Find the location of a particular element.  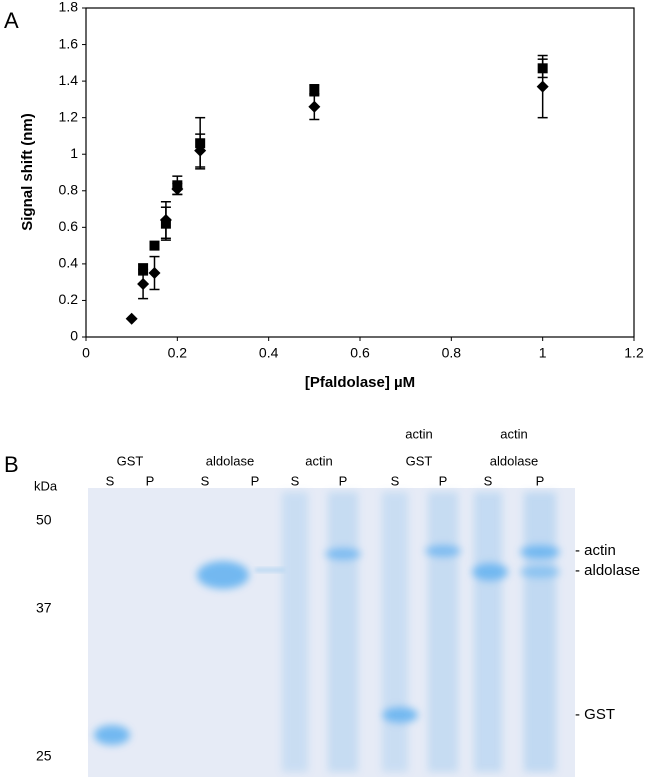

x-axis-label: [Pfaldolase] µM is located at coordinates (360, 382).